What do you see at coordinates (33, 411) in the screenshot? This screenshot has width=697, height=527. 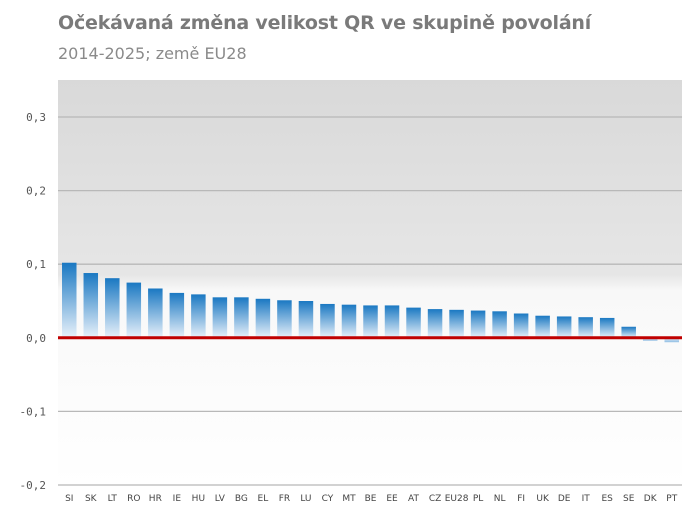 I see `y-tick-label: -0,1` at bounding box center [33, 411].